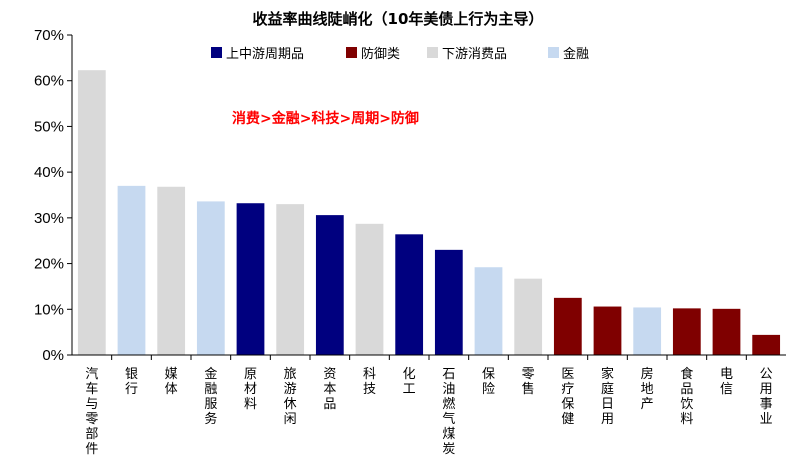  What do you see at coordinates (329, 389) in the screenshot?
I see `x-tick-label: 资本品` at bounding box center [329, 389].